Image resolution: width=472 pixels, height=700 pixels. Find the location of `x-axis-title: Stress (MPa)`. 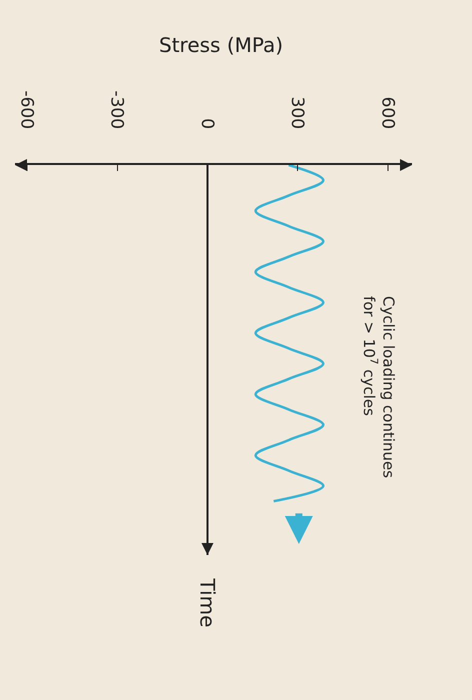

x-axis-title: Stress (MPa) is located at coordinates (221, 45).